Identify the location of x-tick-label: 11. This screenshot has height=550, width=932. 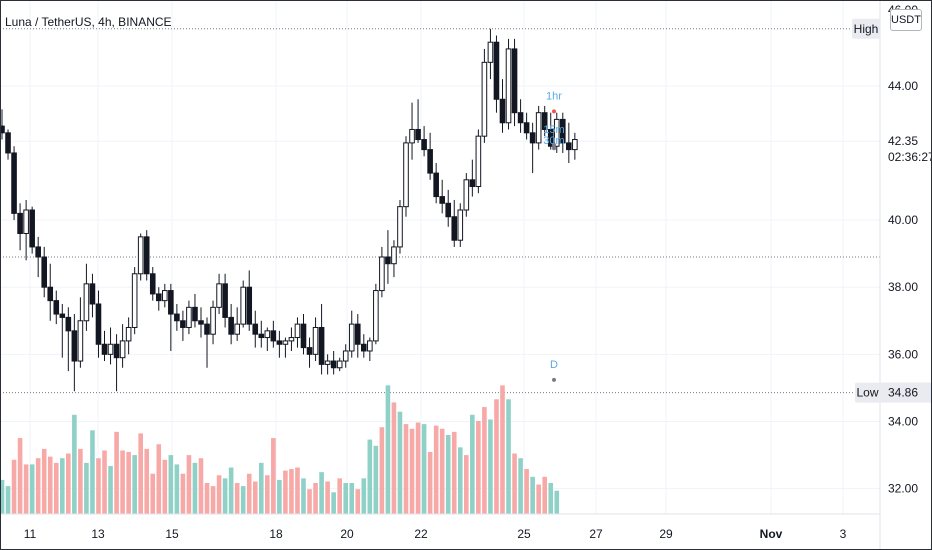
(30, 534).